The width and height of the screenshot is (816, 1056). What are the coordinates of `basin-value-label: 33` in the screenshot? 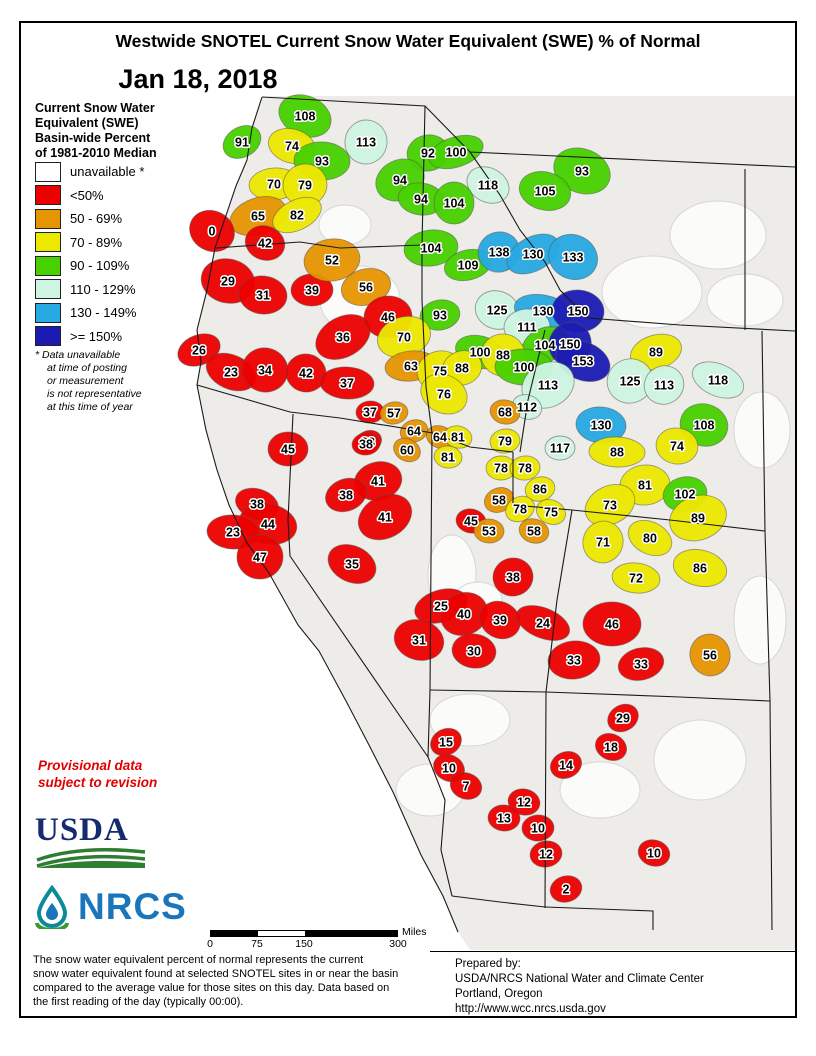 It's located at (574, 661).